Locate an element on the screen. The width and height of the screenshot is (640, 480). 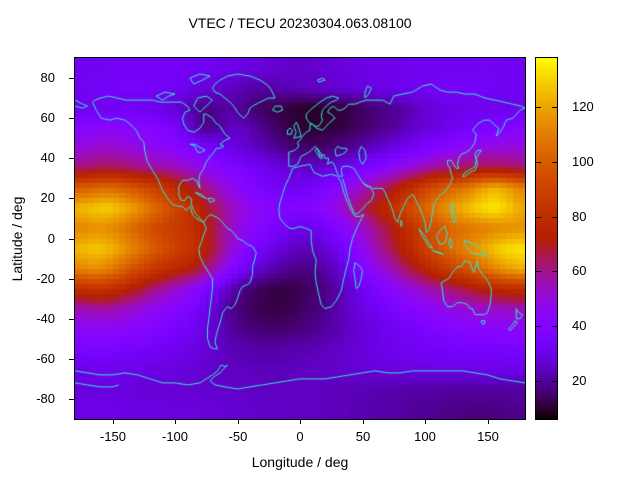
colorbar-tick-label: 40 is located at coordinates (579, 325).